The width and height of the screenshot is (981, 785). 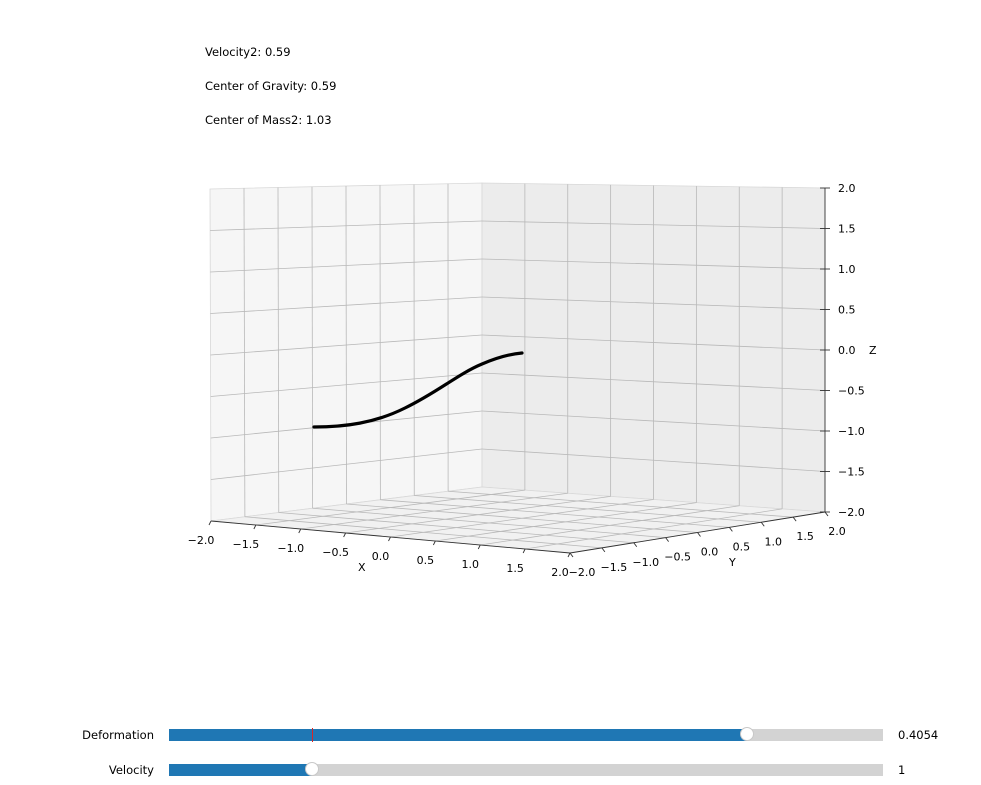 I want to click on z-tick-label: −0.5, so click(x=851, y=391).